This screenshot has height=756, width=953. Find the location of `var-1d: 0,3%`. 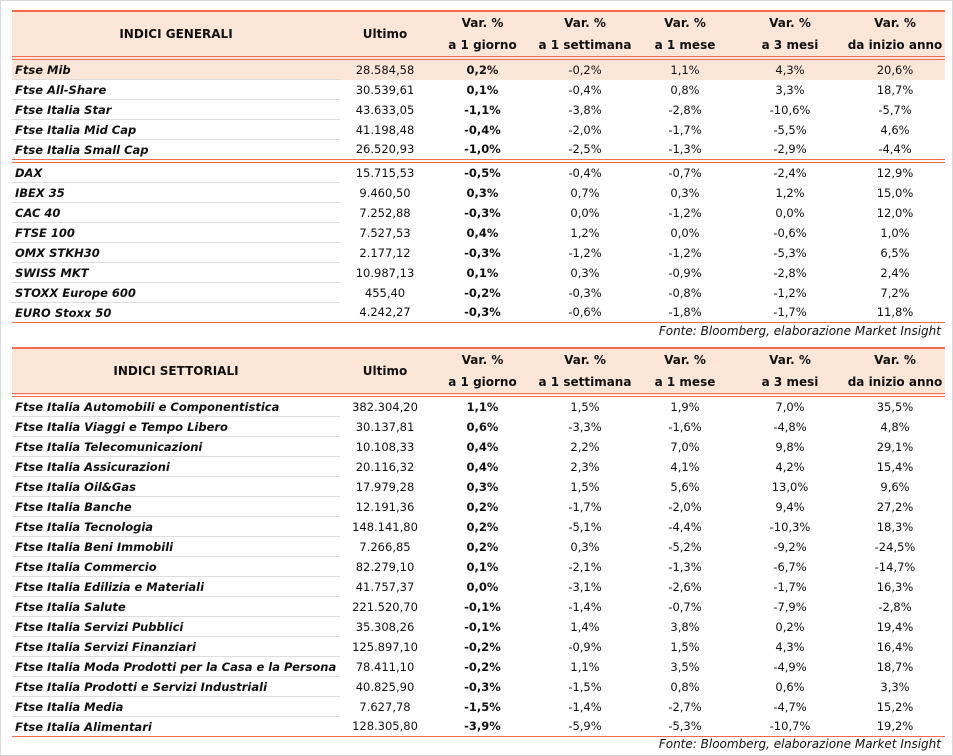

var-1d: 0,3% is located at coordinates (482, 192).